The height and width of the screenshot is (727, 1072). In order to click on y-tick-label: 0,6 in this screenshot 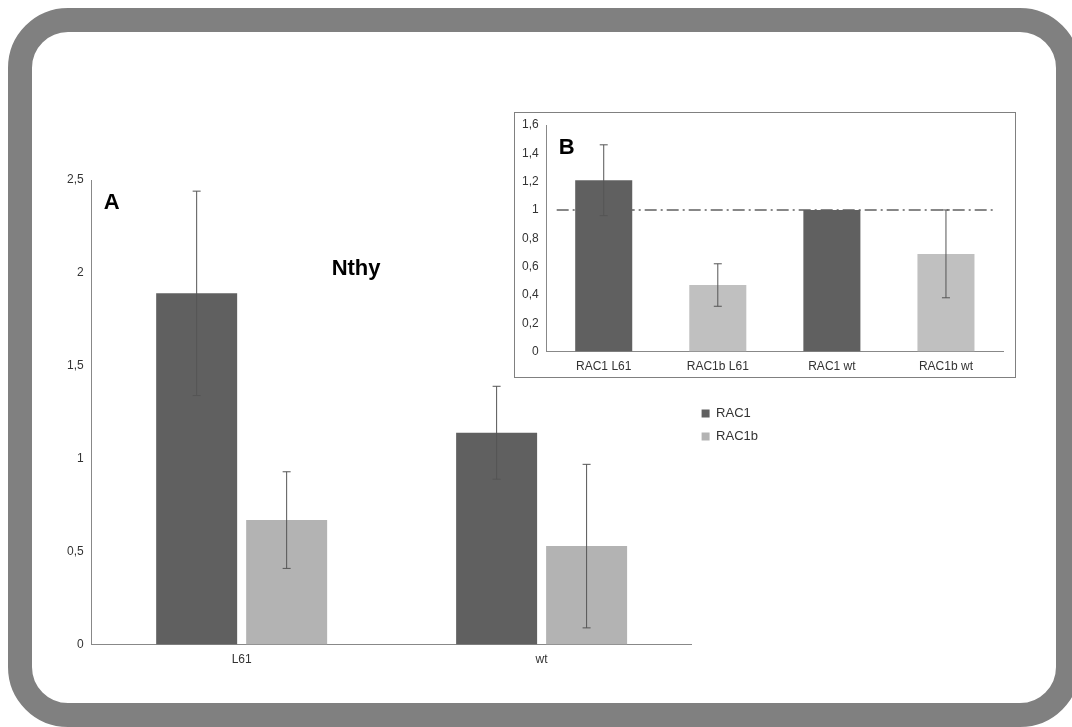, I will do `click(530, 265)`.